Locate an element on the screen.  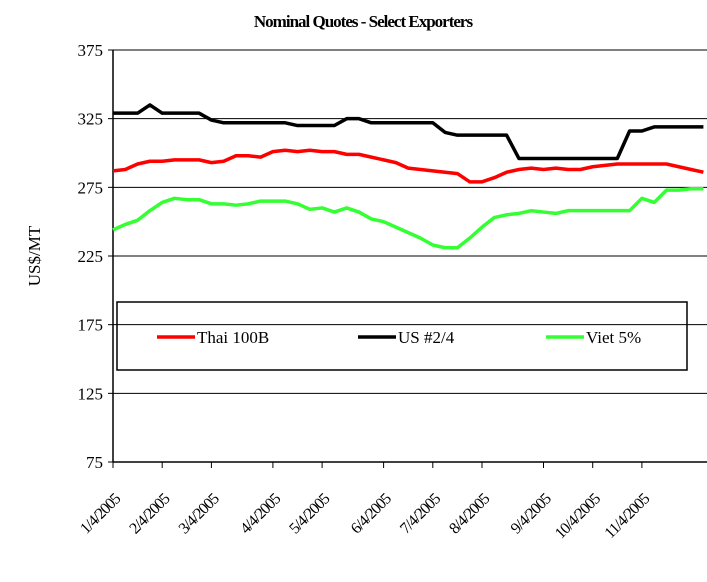
x-tick-label: 11/4/2005 is located at coordinates (628, 516).